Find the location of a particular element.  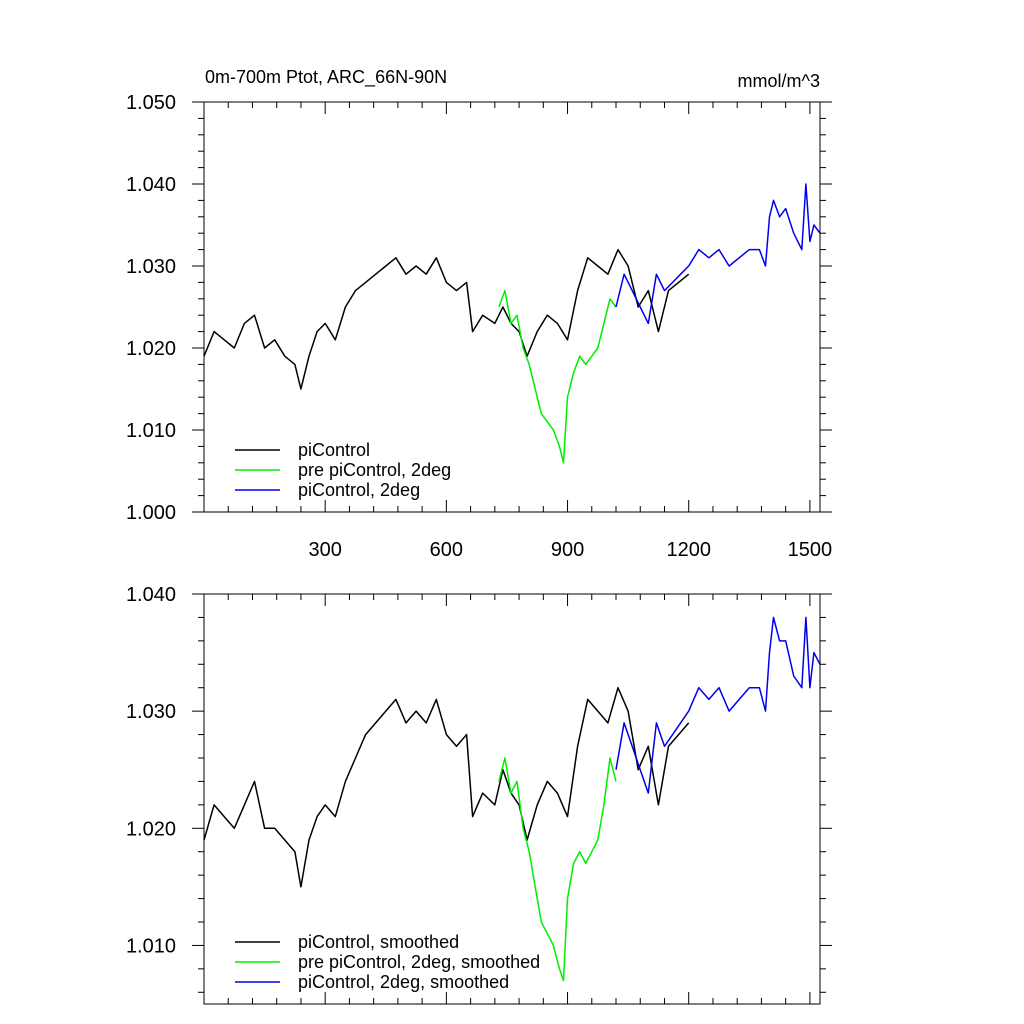

legend-label-picontrol-2deg-smoothed: piControl, 2deg, smoothed is located at coordinates (403, 982).